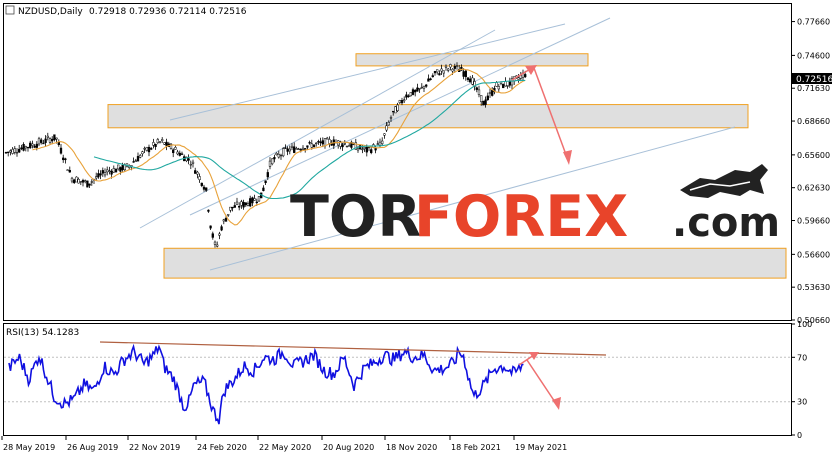 The image size is (838, 462). What do you see at coordinates (348, 447) in the screenshot?
I see `time-tick-label: 20 Aug 2020` at bounding box center [348, 447].